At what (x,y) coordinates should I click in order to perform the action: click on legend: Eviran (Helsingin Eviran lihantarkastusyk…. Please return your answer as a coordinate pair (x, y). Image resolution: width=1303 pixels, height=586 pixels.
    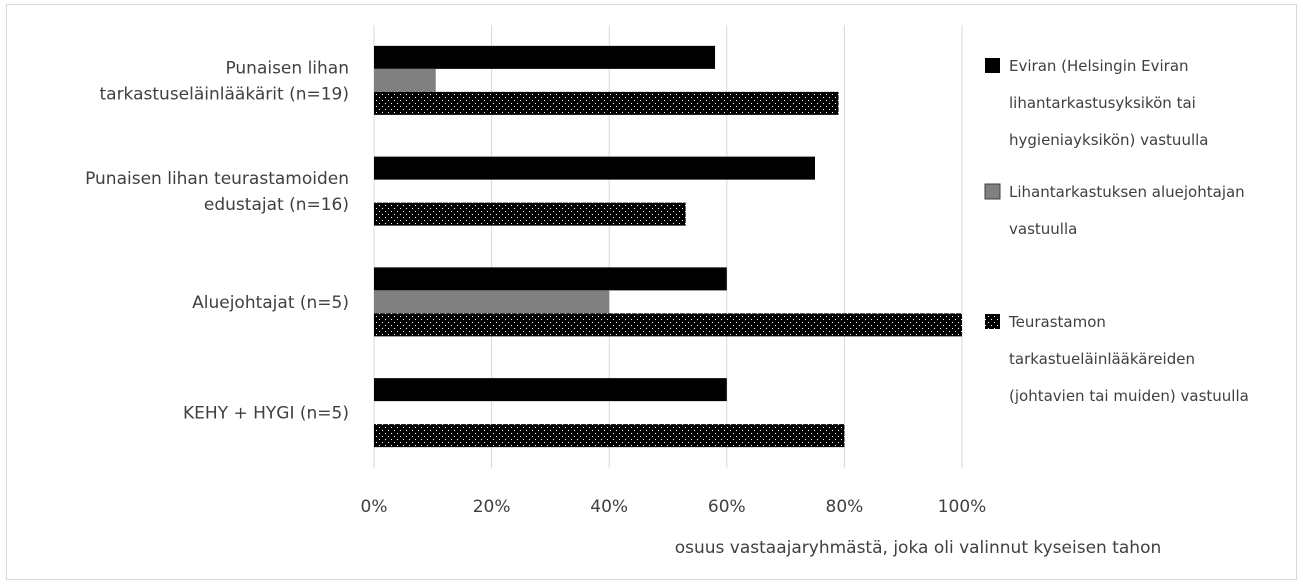
    Looking at the image, I should click on (1116, 231).